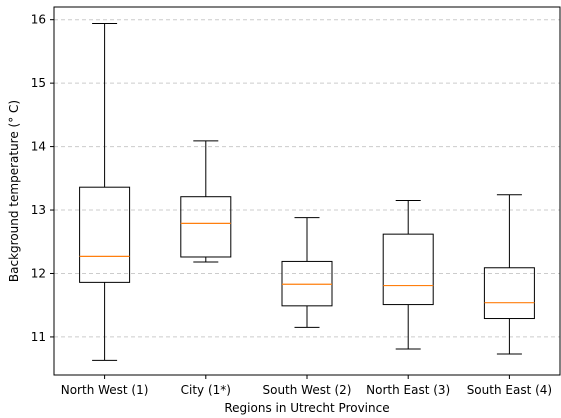 The image size is (561, 418). I want to click on y-tick-label: 11, so click(38, 337).